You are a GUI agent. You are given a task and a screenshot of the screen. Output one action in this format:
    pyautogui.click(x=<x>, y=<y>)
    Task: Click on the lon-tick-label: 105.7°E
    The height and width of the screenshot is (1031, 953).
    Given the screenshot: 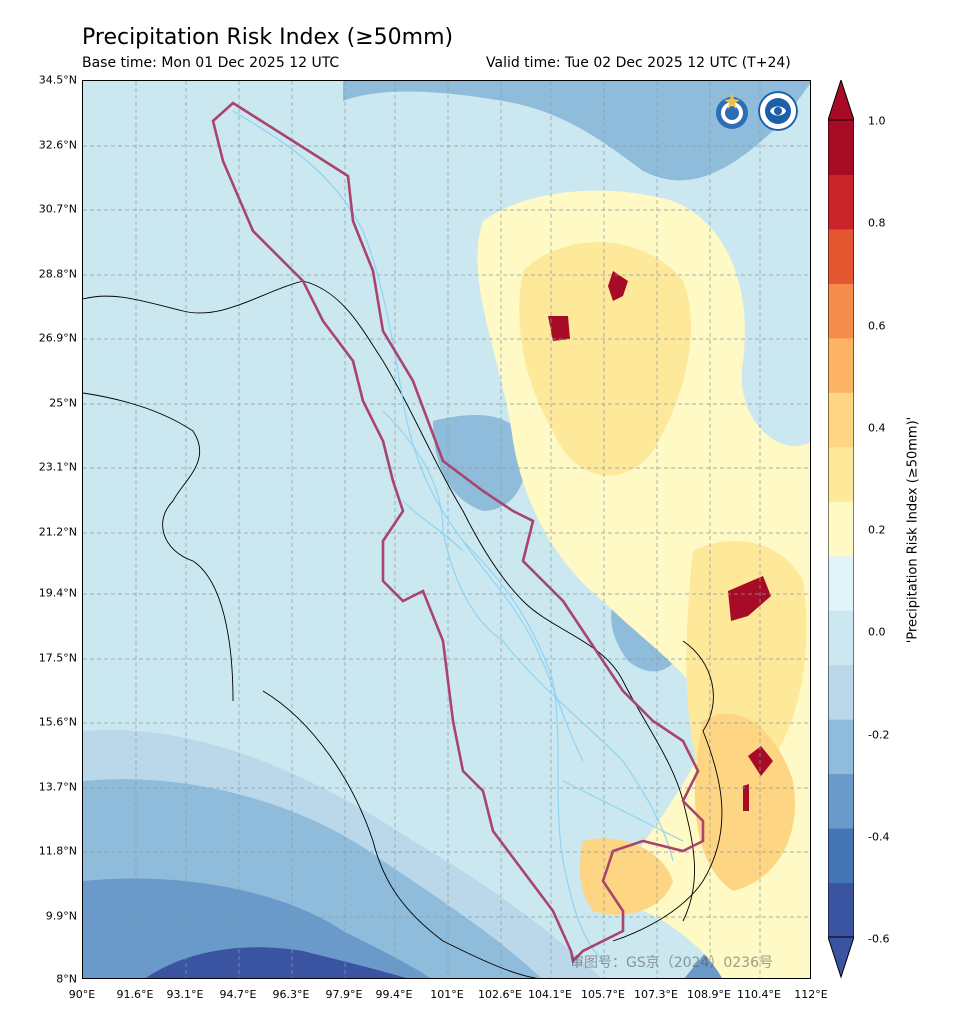 What is the action you would take?
    pyautogui.click(x=603, y=994)
    